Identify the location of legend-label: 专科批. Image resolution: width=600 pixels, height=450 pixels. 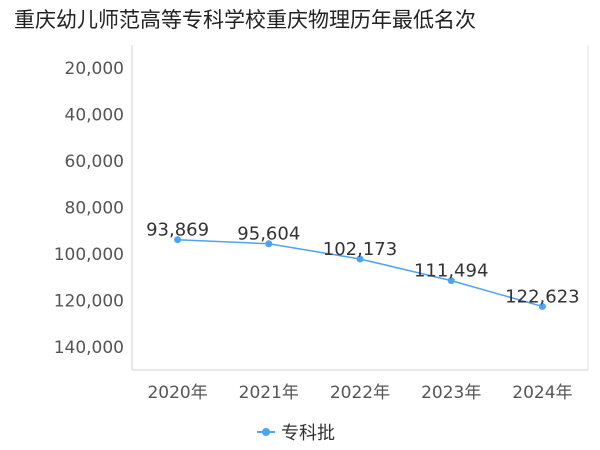
(308, 433).